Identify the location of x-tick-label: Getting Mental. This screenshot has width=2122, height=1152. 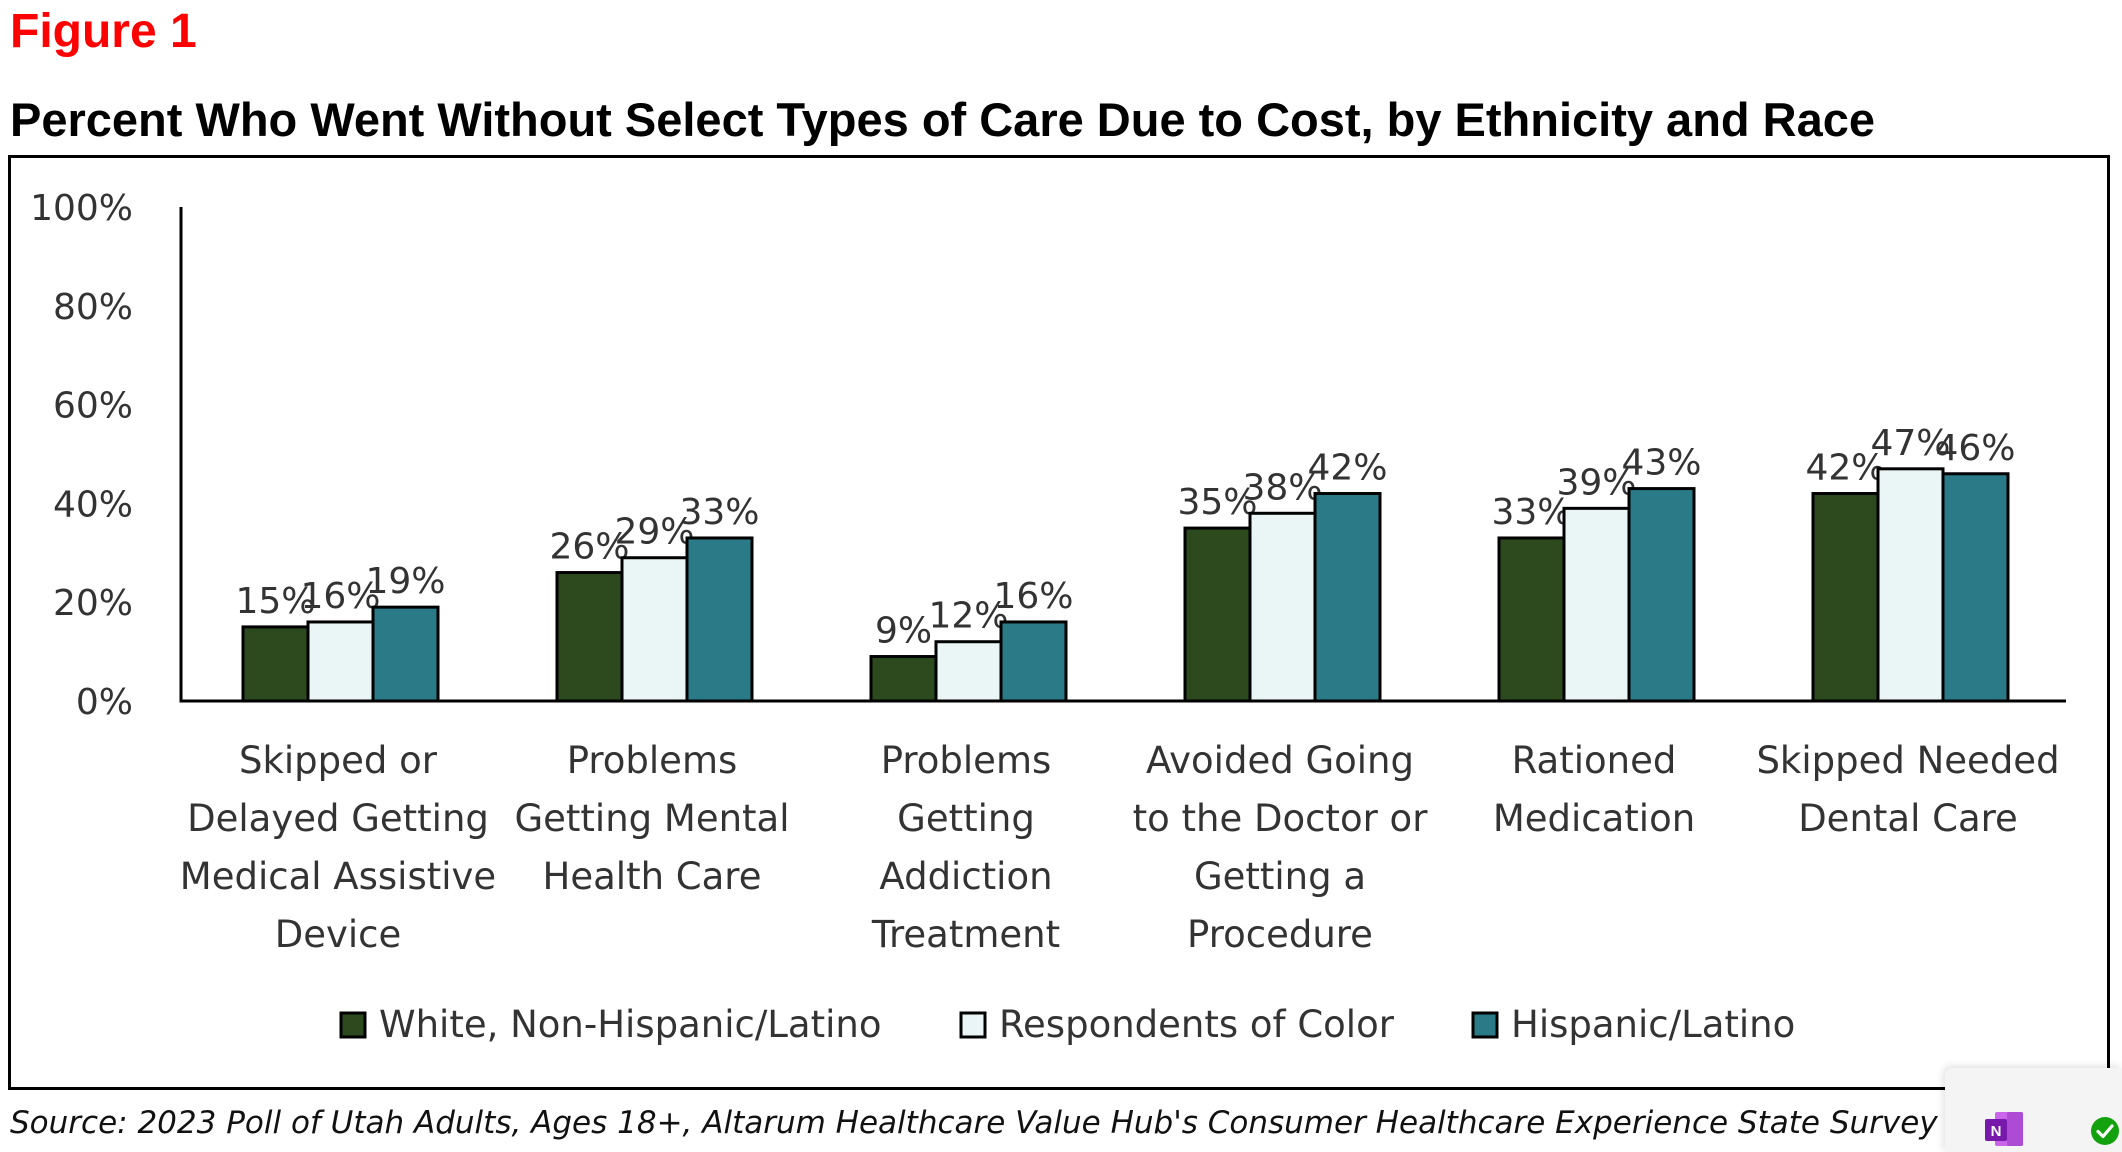
(651, 818).